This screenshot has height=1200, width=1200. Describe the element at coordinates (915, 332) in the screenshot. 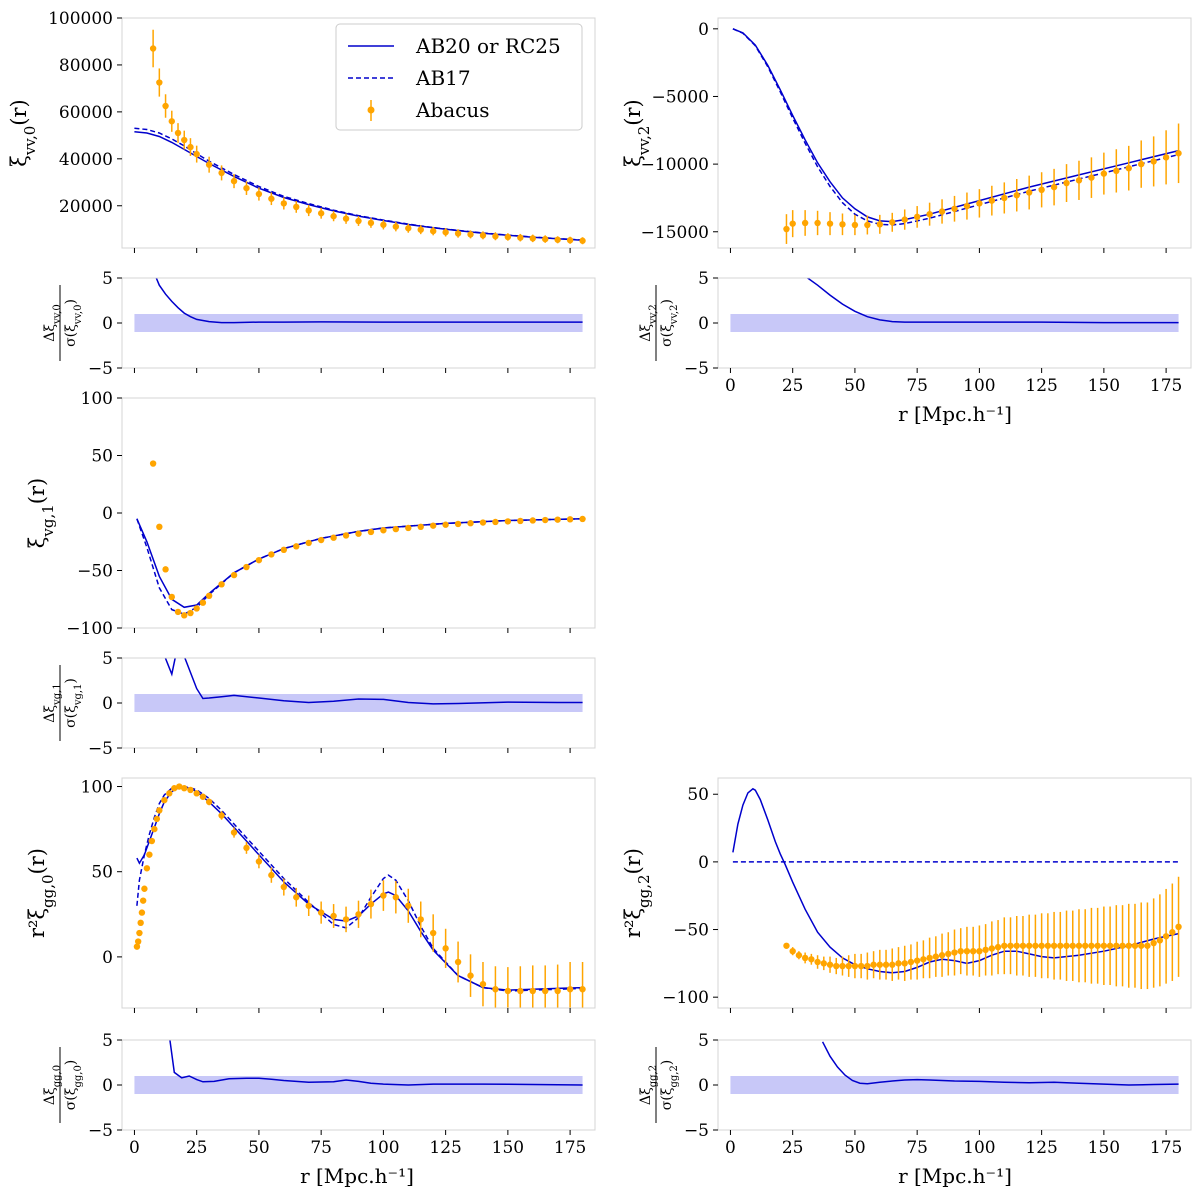

I see `panel-ratio_vv2: 0 25 50 75 100 125 150 175 −5 0 5 Δξvv,2​σ(ξvv,2​)` at that location.